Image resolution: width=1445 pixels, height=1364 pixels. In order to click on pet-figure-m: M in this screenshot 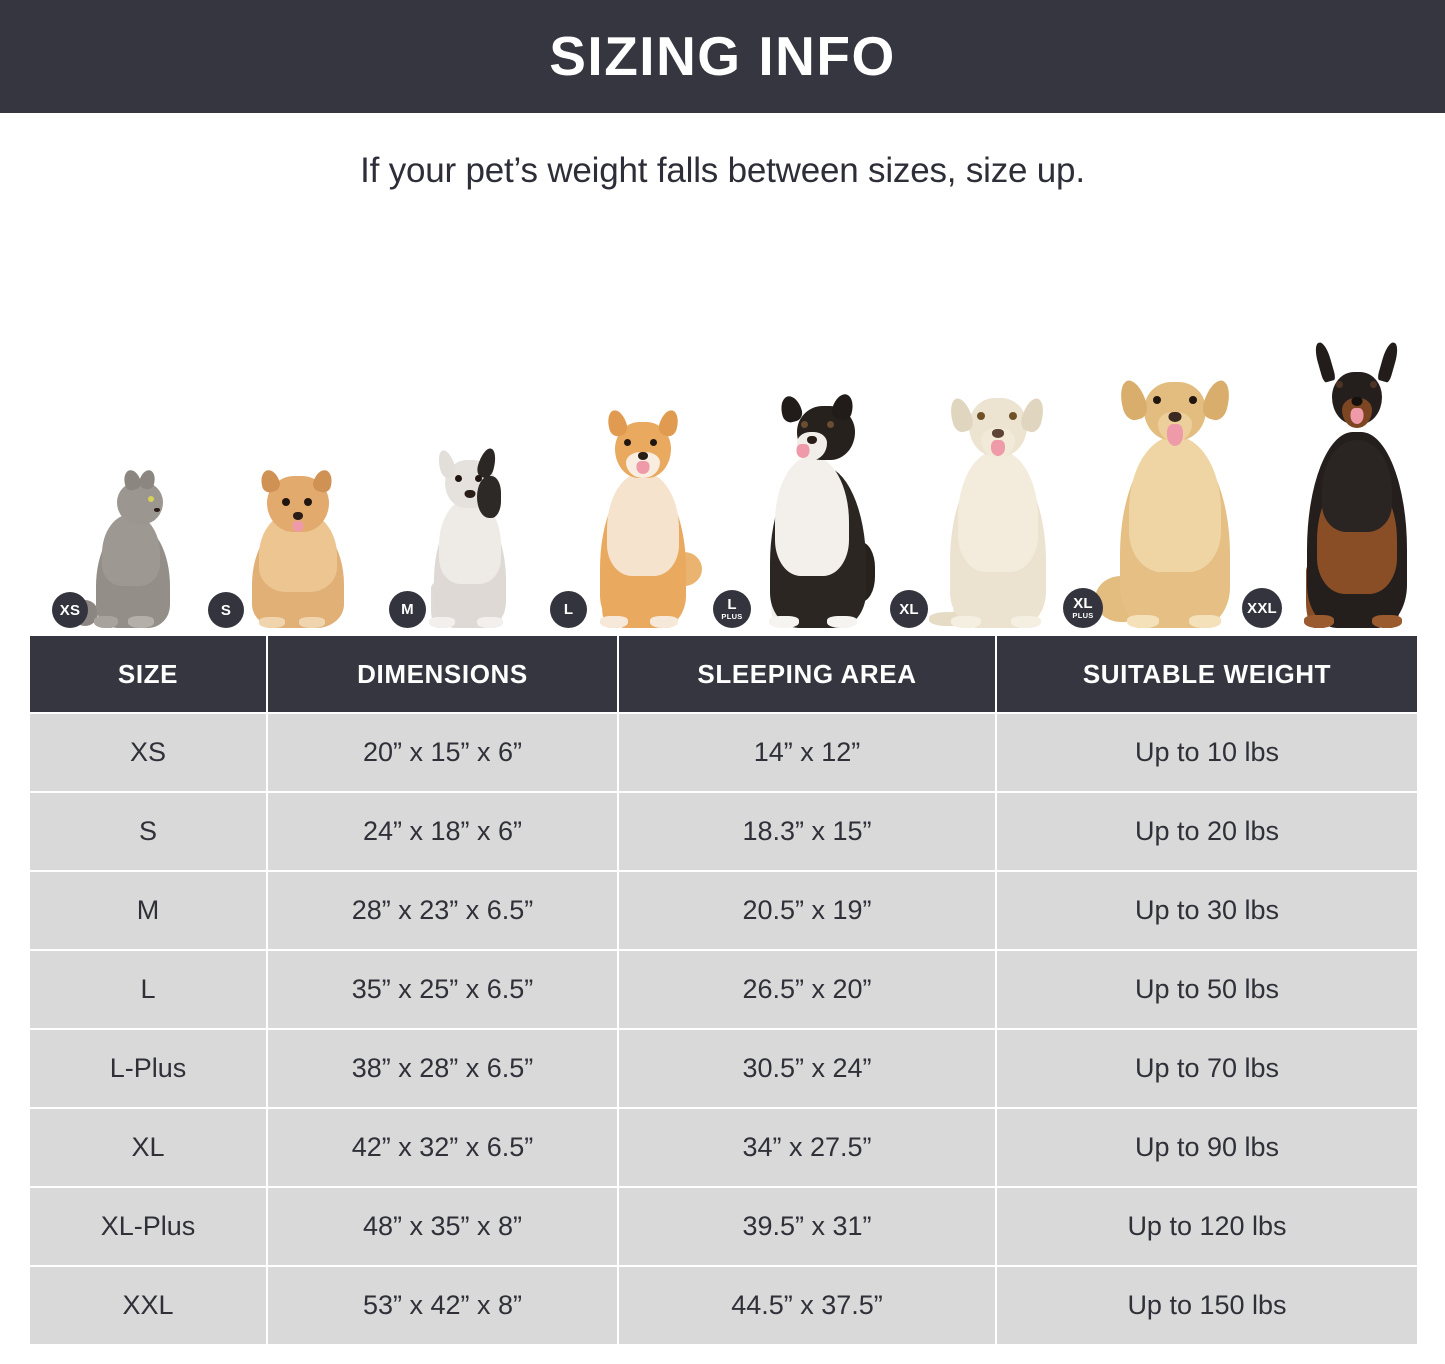, I will do `click(457, 537)`.